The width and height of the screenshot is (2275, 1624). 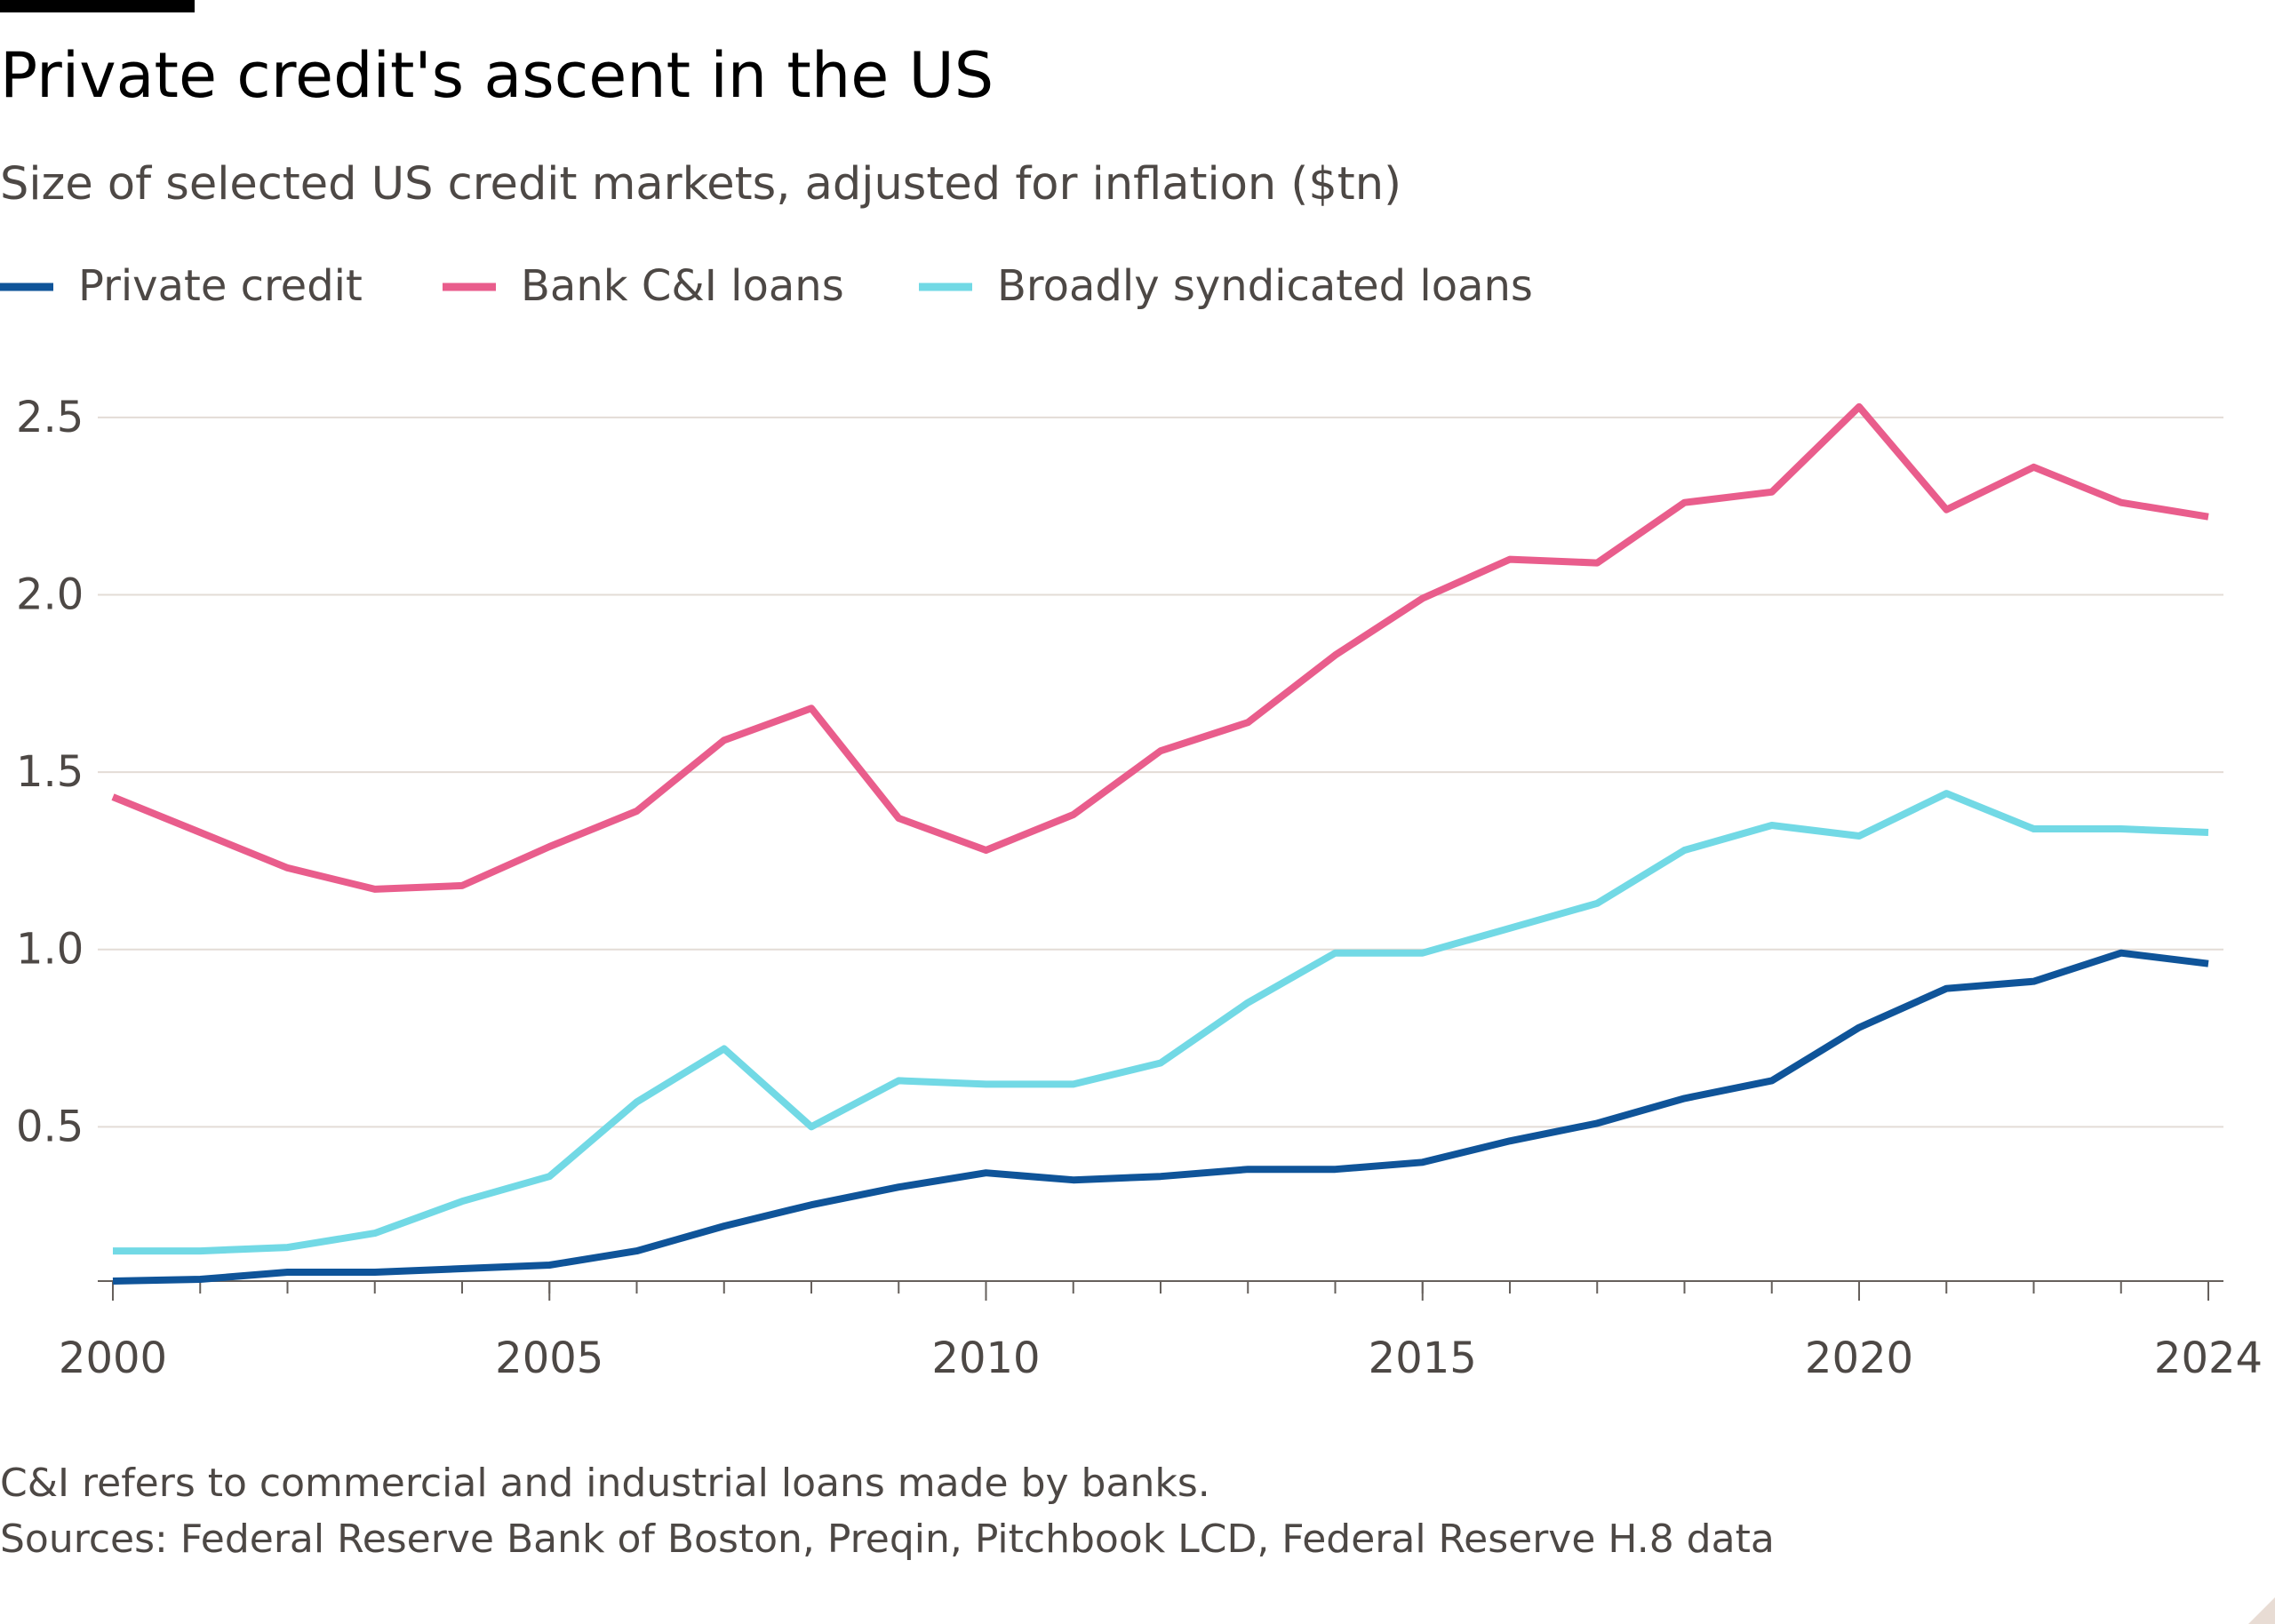 What do you see at coordinates (220, 286) in the screenshot?
I see `legend-label: Private credit` at bounding box center [220, 286].